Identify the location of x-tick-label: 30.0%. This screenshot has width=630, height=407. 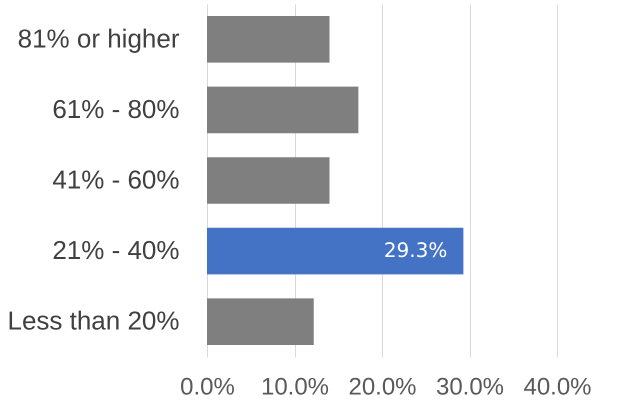
(470, 387).